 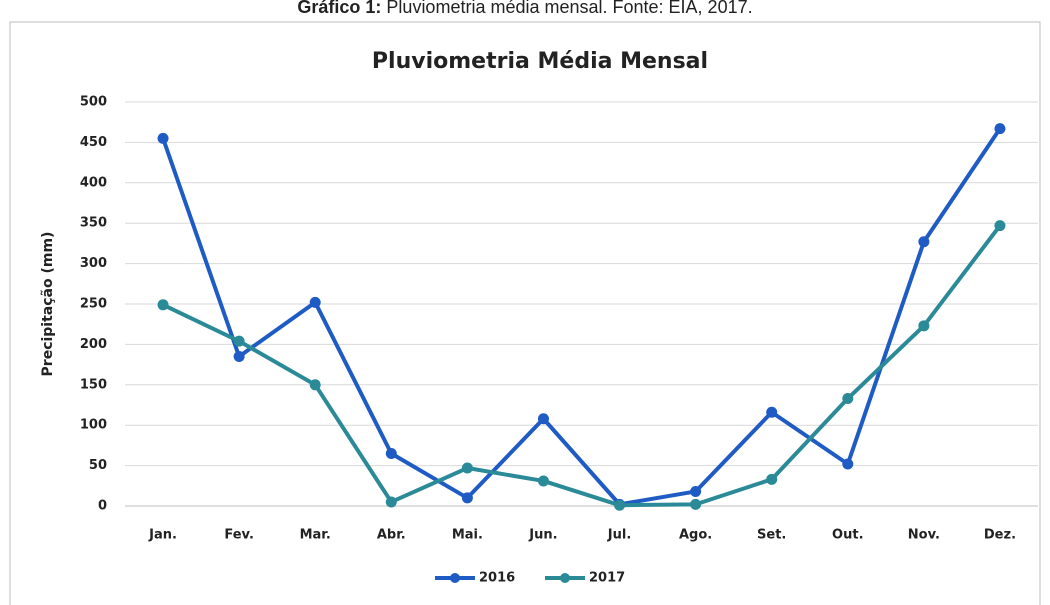 I want to click on caption-label: Gráfico 1:, so click(x=339, y=8).